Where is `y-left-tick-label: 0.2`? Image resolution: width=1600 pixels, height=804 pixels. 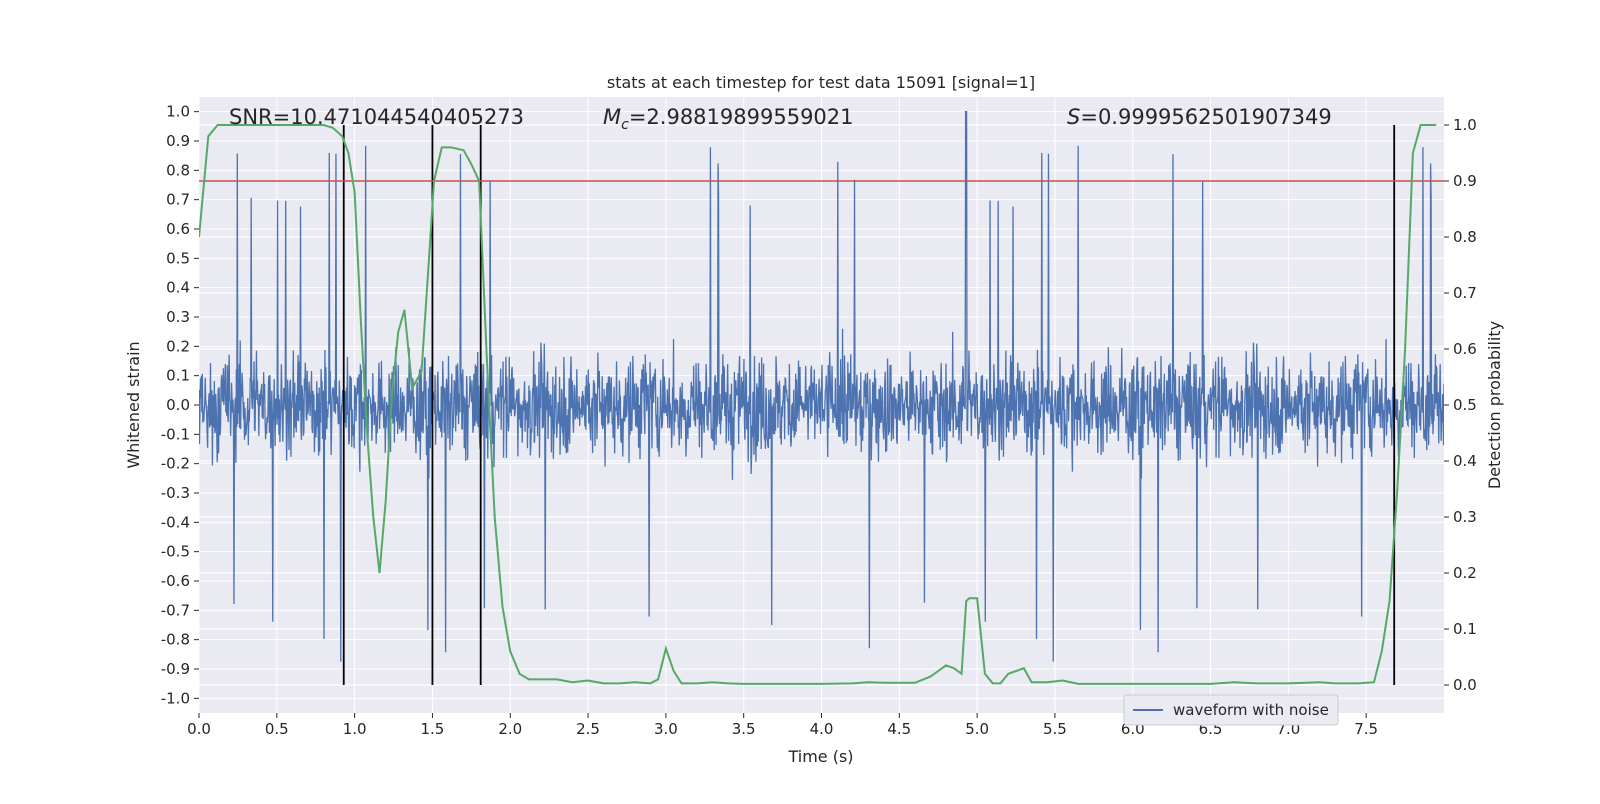 y-left-tick-label: 0.2 is located at coordinates (178, 346).